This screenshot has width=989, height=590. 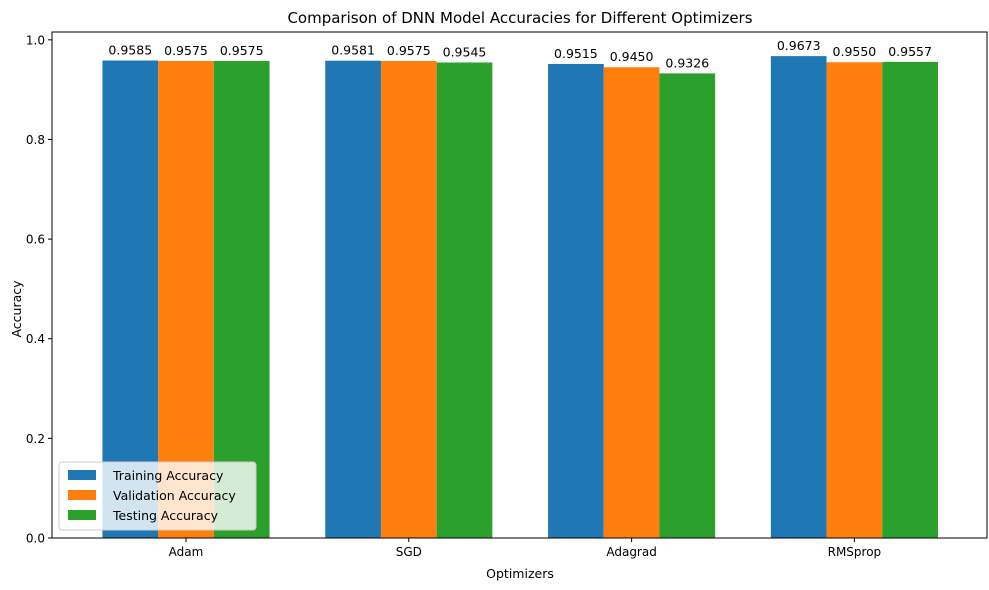 I want to click on data-label: 0.9545, so click(x=465, y=51).